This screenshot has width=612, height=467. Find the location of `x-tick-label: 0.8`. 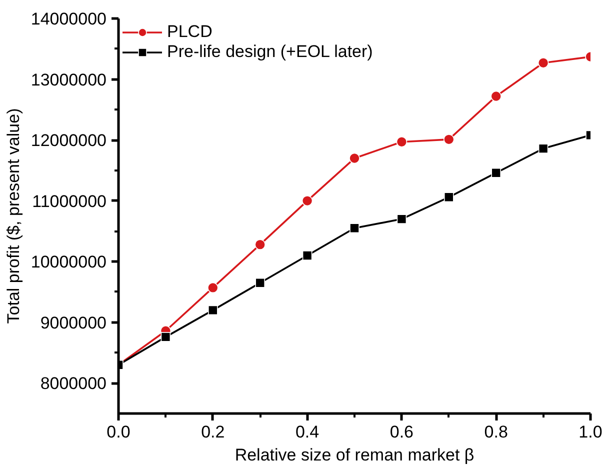

x-tick-label: 0.8 is located at coordinates (496, 432).